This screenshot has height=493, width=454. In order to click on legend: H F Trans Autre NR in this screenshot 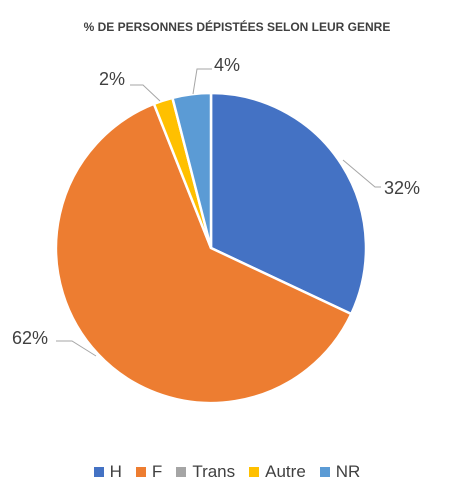, I will do `click(227, 472)`.